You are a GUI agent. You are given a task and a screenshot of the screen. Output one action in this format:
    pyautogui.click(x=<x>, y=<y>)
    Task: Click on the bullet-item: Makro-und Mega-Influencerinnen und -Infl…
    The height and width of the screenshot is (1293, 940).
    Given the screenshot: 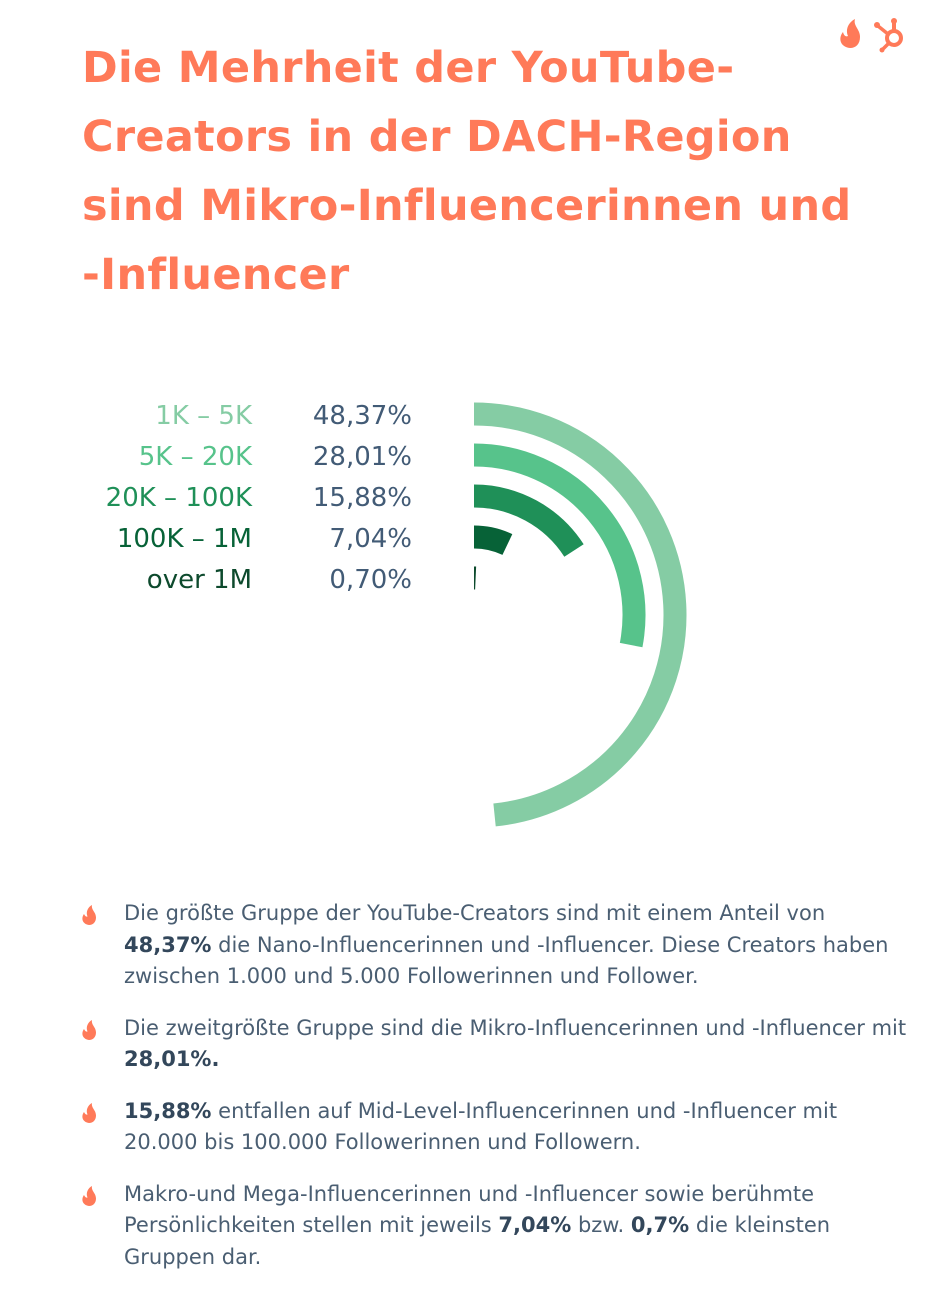 What is the action you would take?
    pyautogui.click(x=495, y=1226)
    